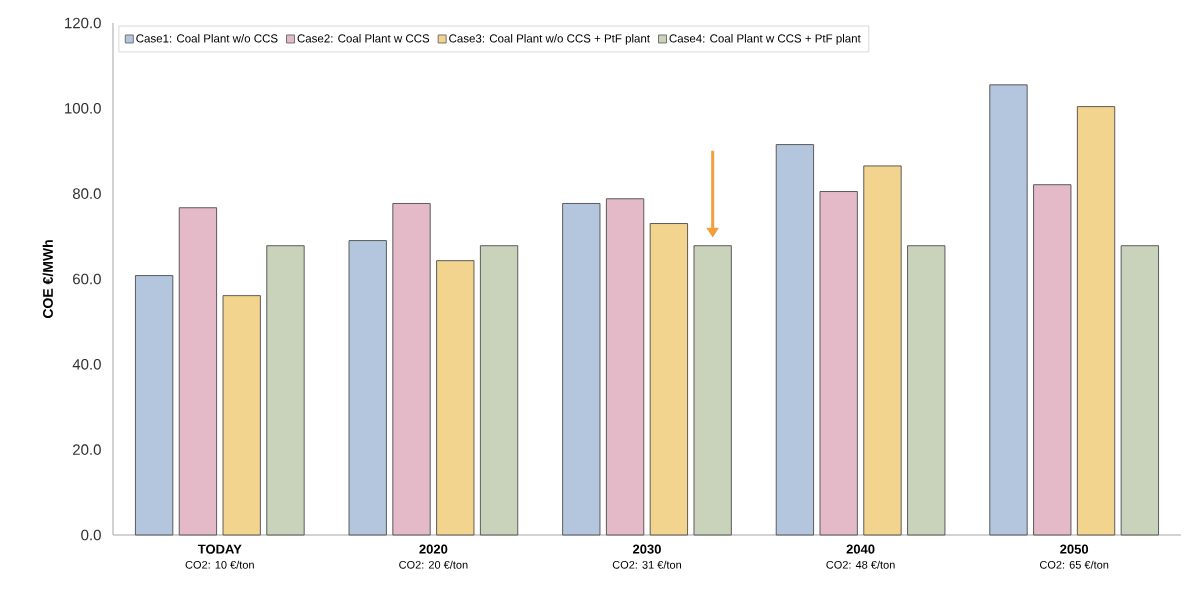 The width and height of the screenshot is (1203, 594). What do you see at coordinates (219, 549) in the screenshot?
I see `x-tick-label: TODAY` at bounding box center [219, 549].